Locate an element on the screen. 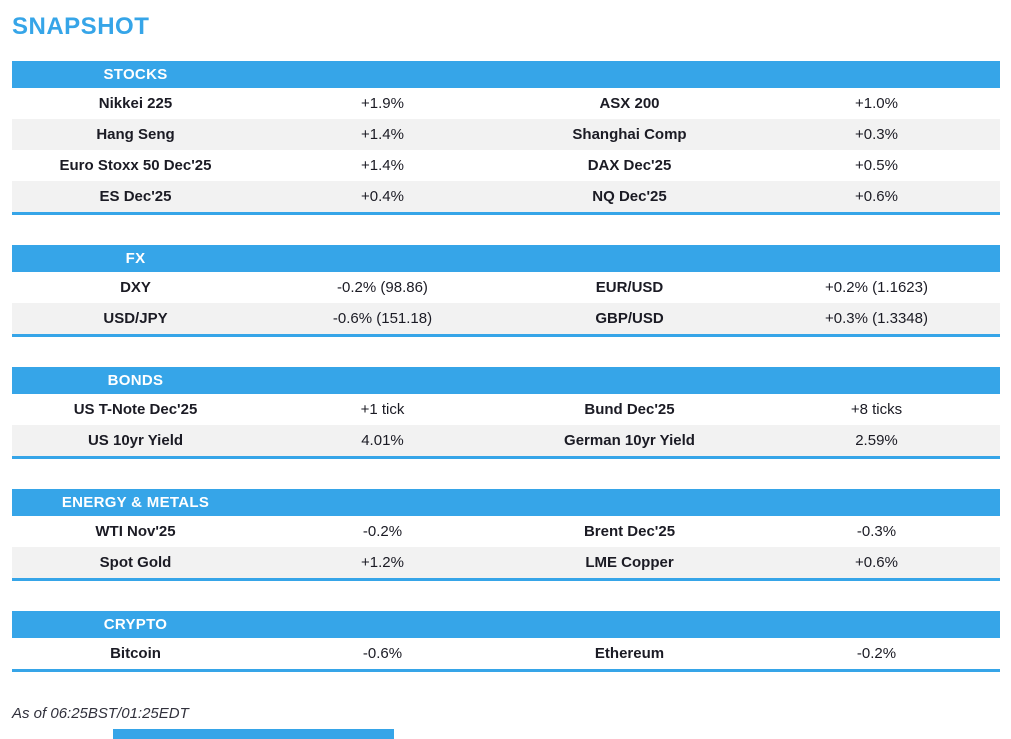  instrument-label: DAX Dec'25 is located at coordinates (629, 165).